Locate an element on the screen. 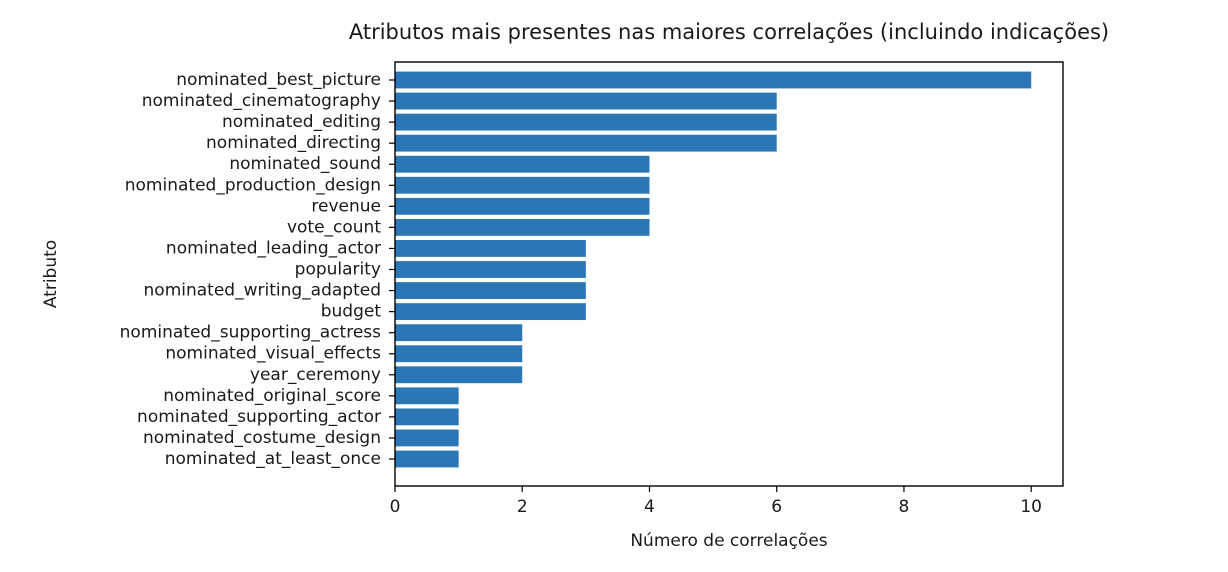 The height and width of the screenshot is (572, 1228). bar-nominated-supporting-actress is located at coordinates (459, 333).